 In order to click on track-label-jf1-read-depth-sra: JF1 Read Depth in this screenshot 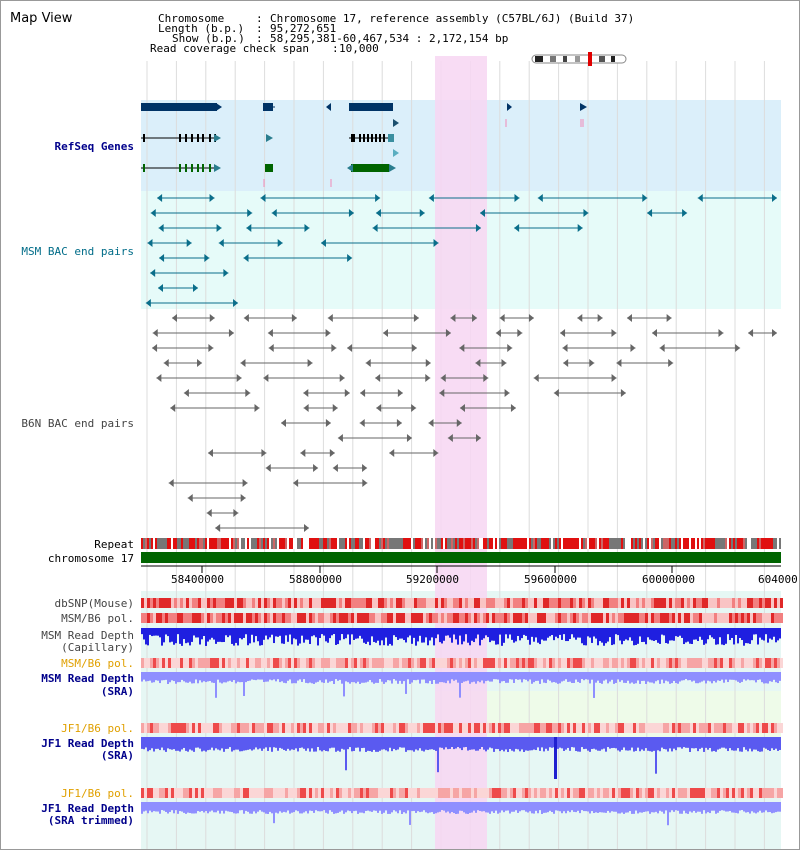, I will do `click(87, 743)`.